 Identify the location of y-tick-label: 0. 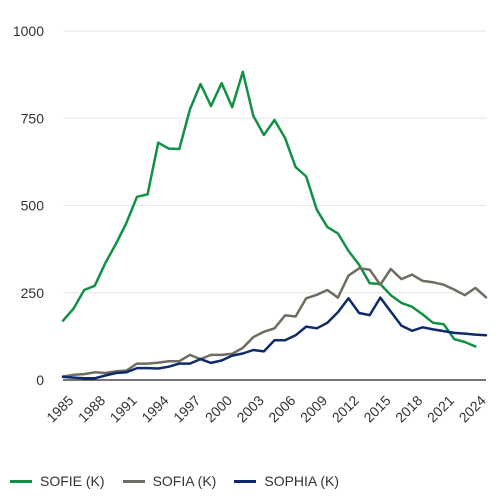
(40, 380).